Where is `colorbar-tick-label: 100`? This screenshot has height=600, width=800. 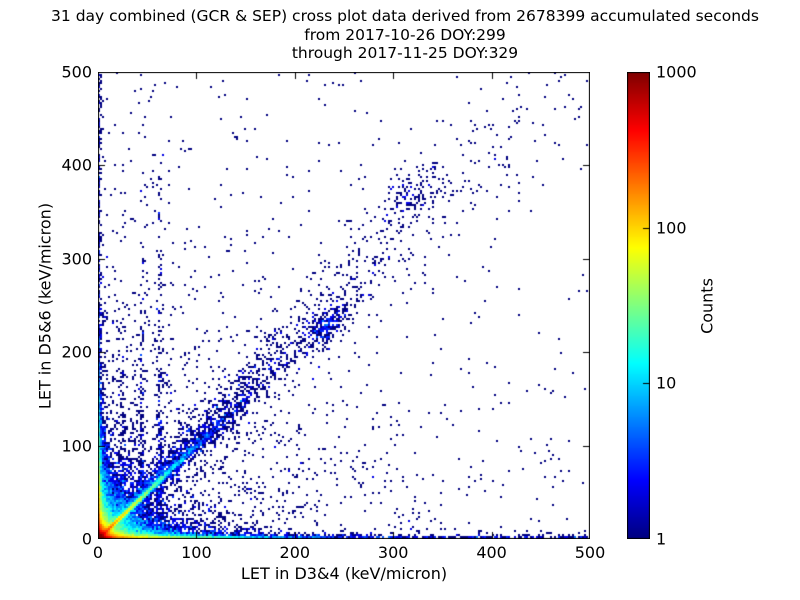
colorbar-tick-label: 100 is located at coordinates (671, 228).